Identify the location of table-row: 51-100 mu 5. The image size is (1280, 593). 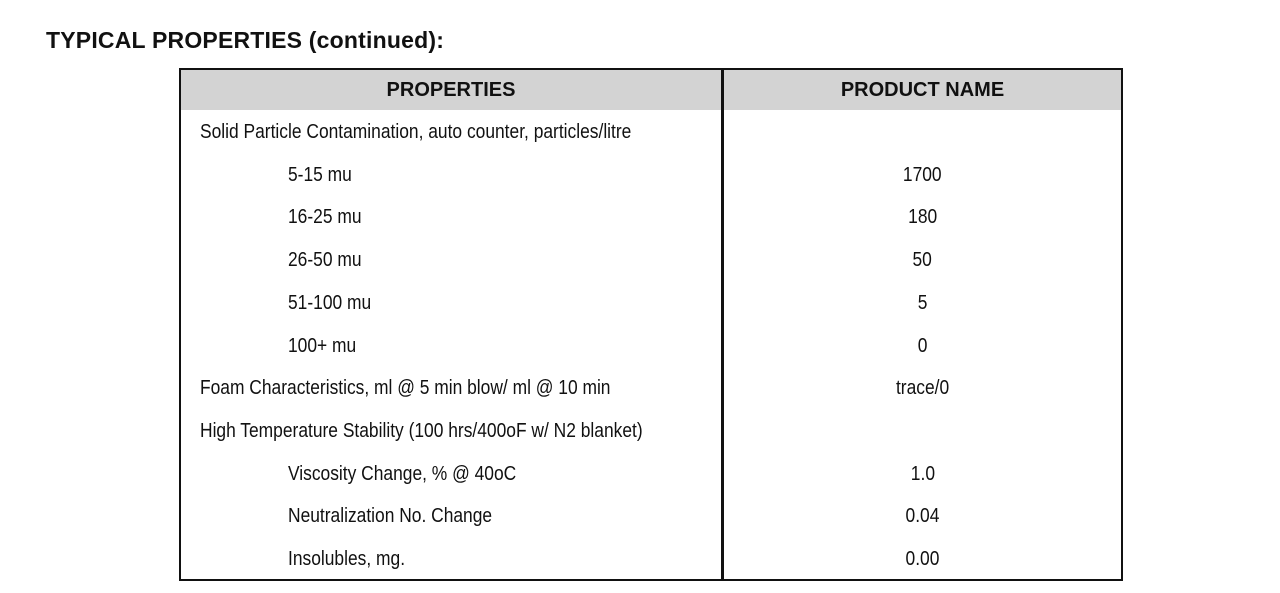
(651, 303).